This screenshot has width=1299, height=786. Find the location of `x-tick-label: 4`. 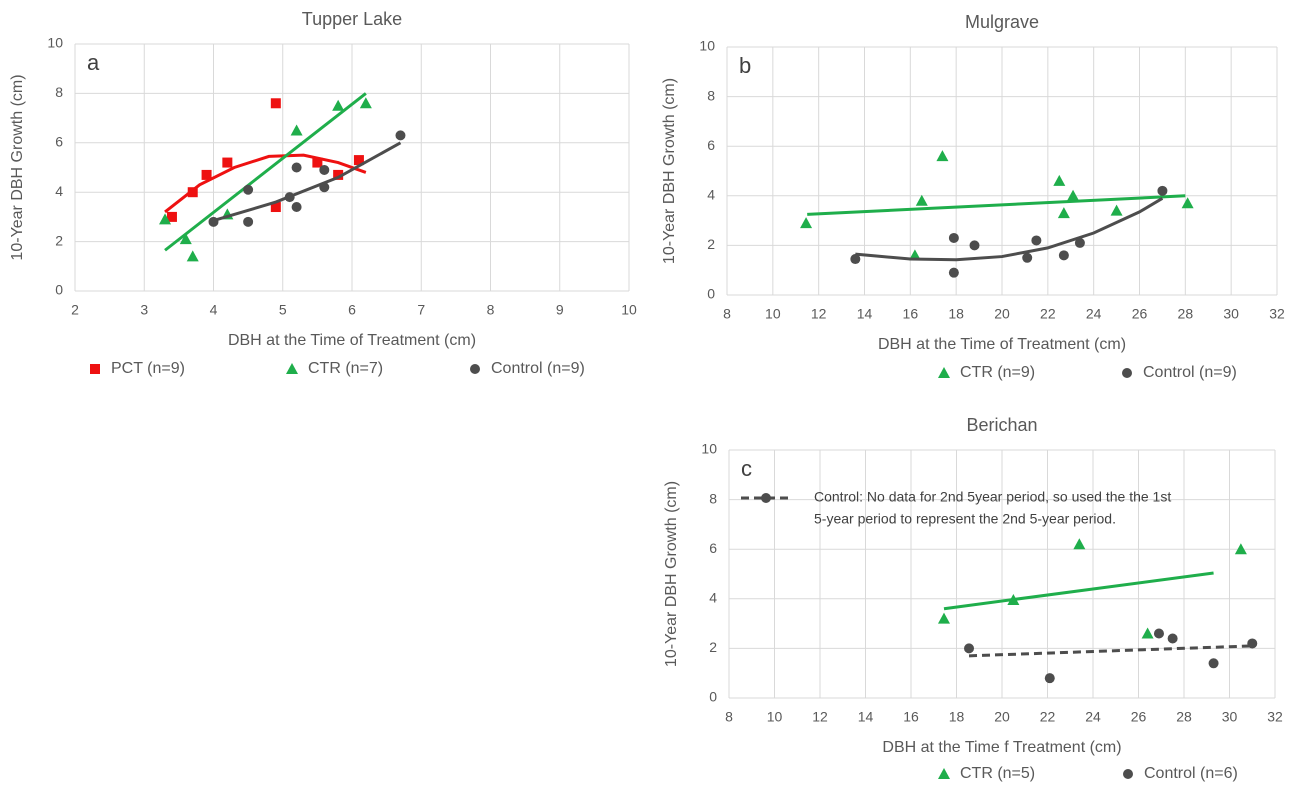

x-tick-label: 4 is located at coordinates (214, 310).